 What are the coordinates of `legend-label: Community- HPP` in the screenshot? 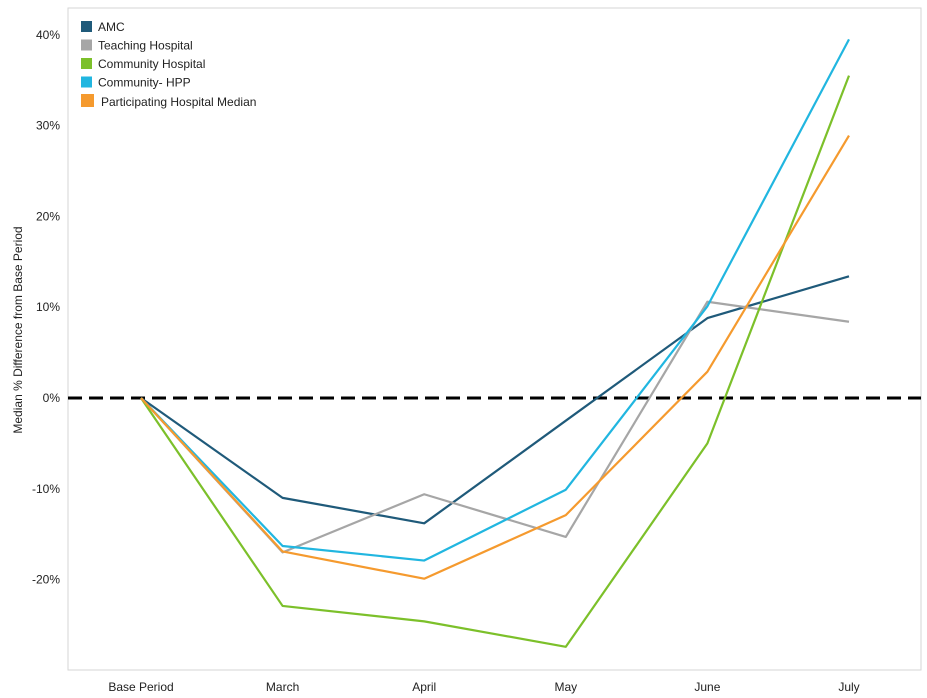 It's located at (144, 83).